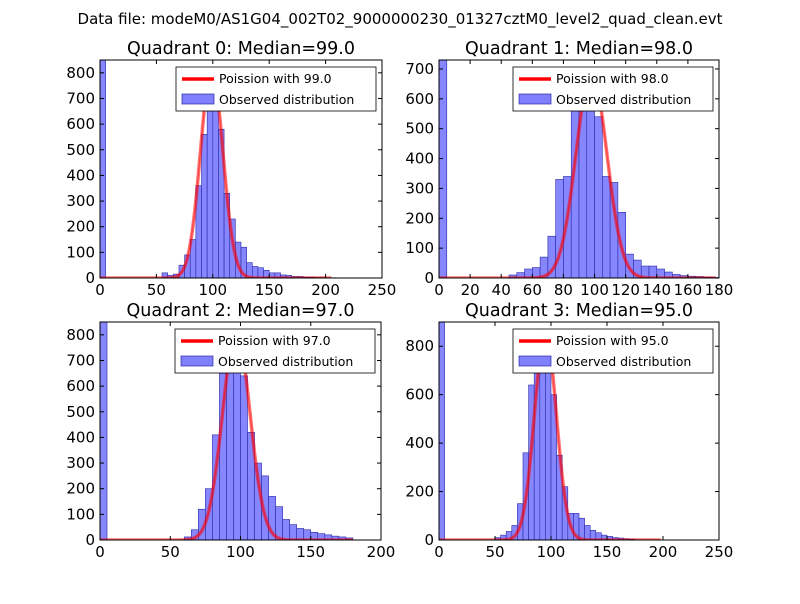 The height and width of the screenshot is (604, 800). What do you see at coordinates (439, 552) in the screenshot?
I see `quadrant-3-xtick-label: 0` at bounding box center [439, 552].